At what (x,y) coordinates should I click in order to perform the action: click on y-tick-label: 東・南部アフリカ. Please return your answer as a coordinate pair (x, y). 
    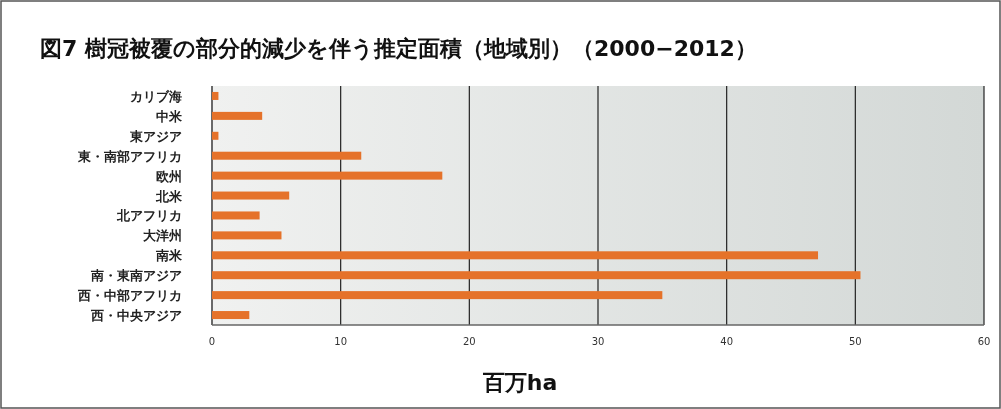
    Looking at the image, I should click on (129, 156).